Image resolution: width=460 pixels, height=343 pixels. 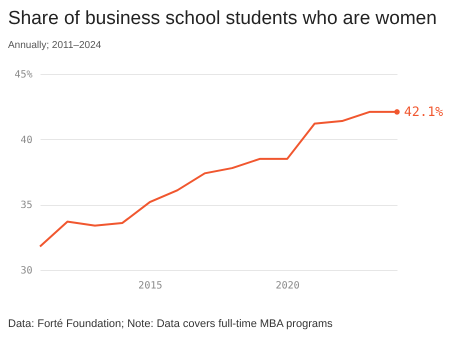 What do you see at coordinates (26, 206) in the screenshot?
I see `y-tick-label: 35` at bounding box center [26, 206].